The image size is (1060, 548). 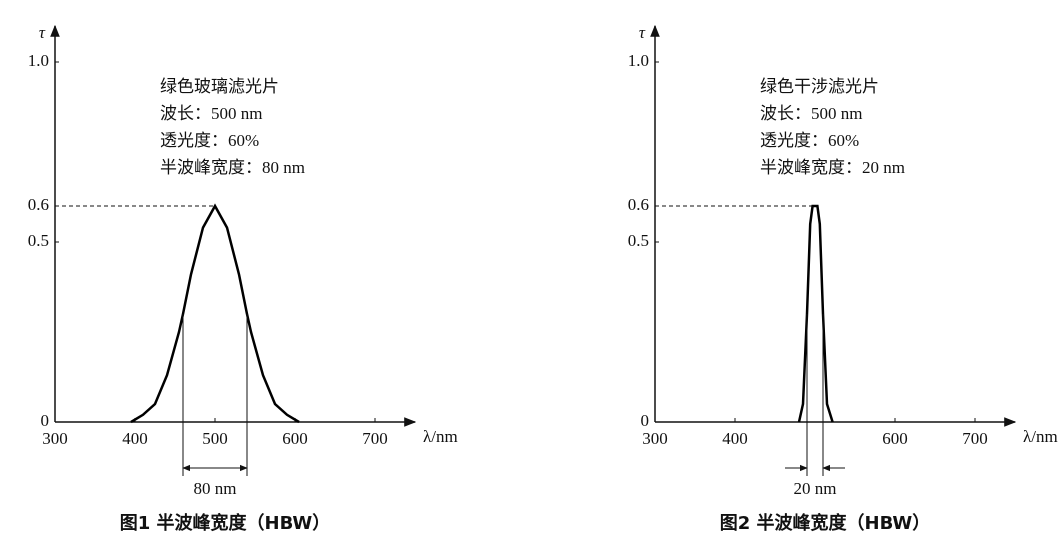 I want to click on annotation: 绿色干涉滤光片, so click(x=819, y=86).